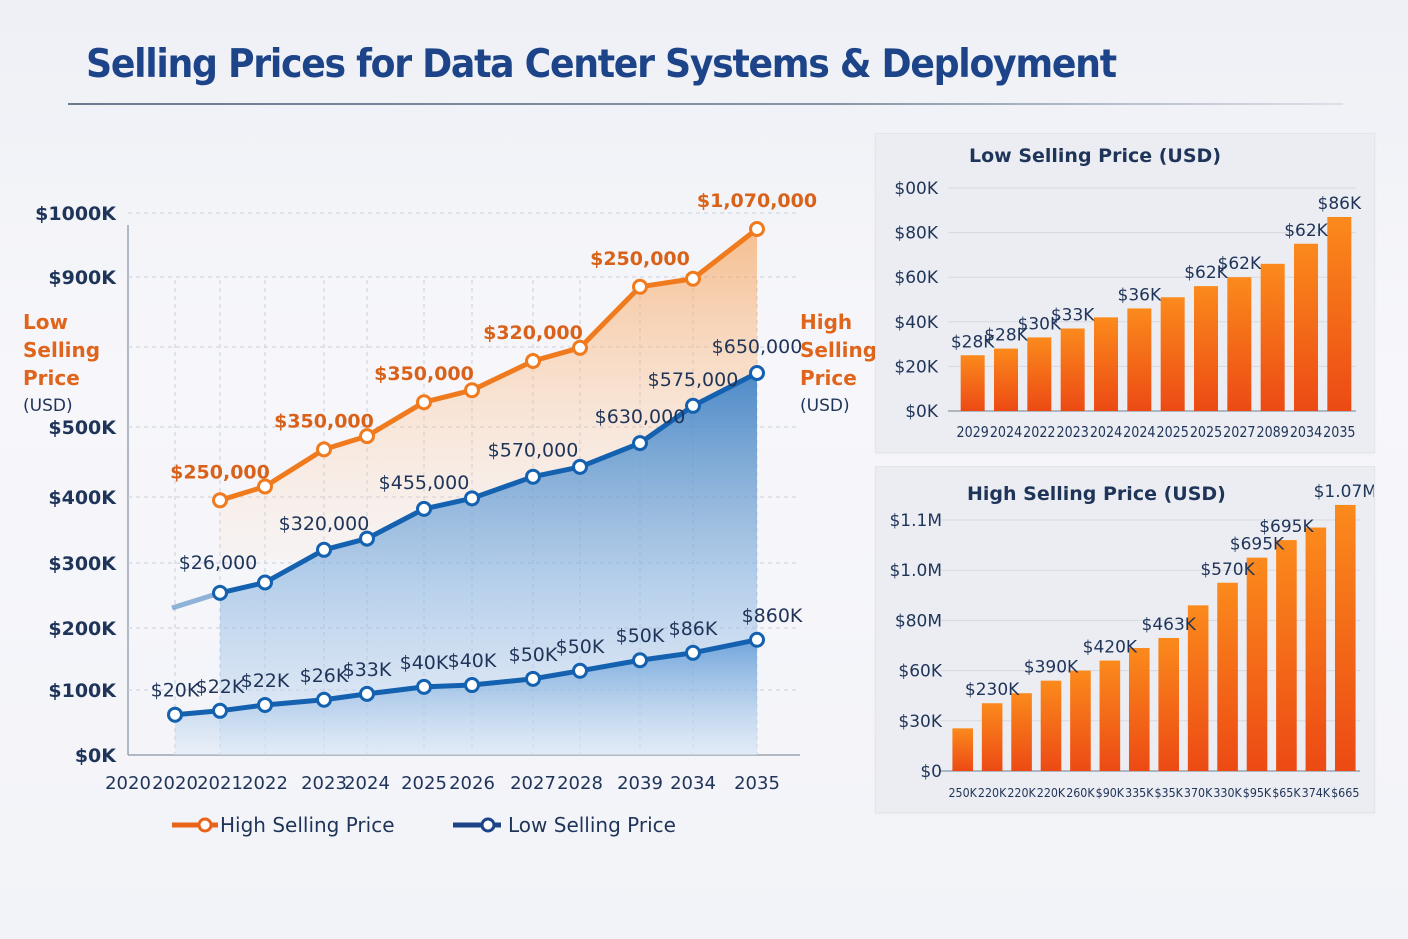 Image resolution: width=1408 pixels, height=939 pixels. Describe the element at coordinates (175, 691) in the screenshot. I see `data-label: $20K` at that location.